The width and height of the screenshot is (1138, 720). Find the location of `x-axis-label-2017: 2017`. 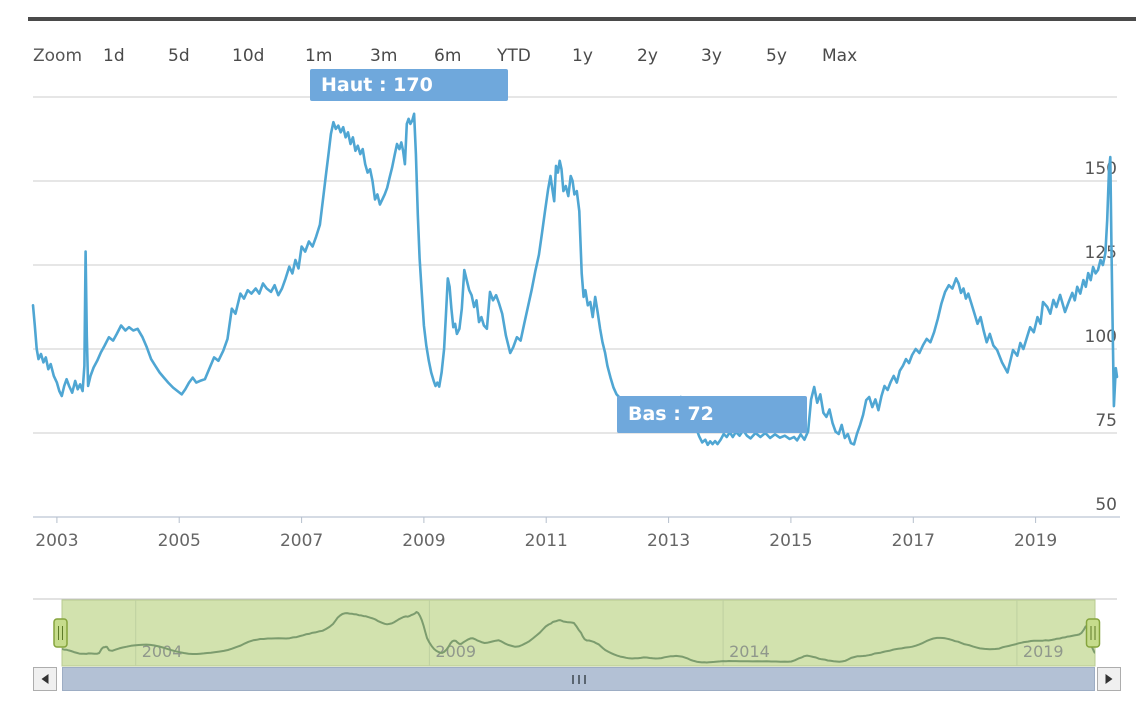

x-axis-label-2017: 2017 is located at coordinates (913, 541).